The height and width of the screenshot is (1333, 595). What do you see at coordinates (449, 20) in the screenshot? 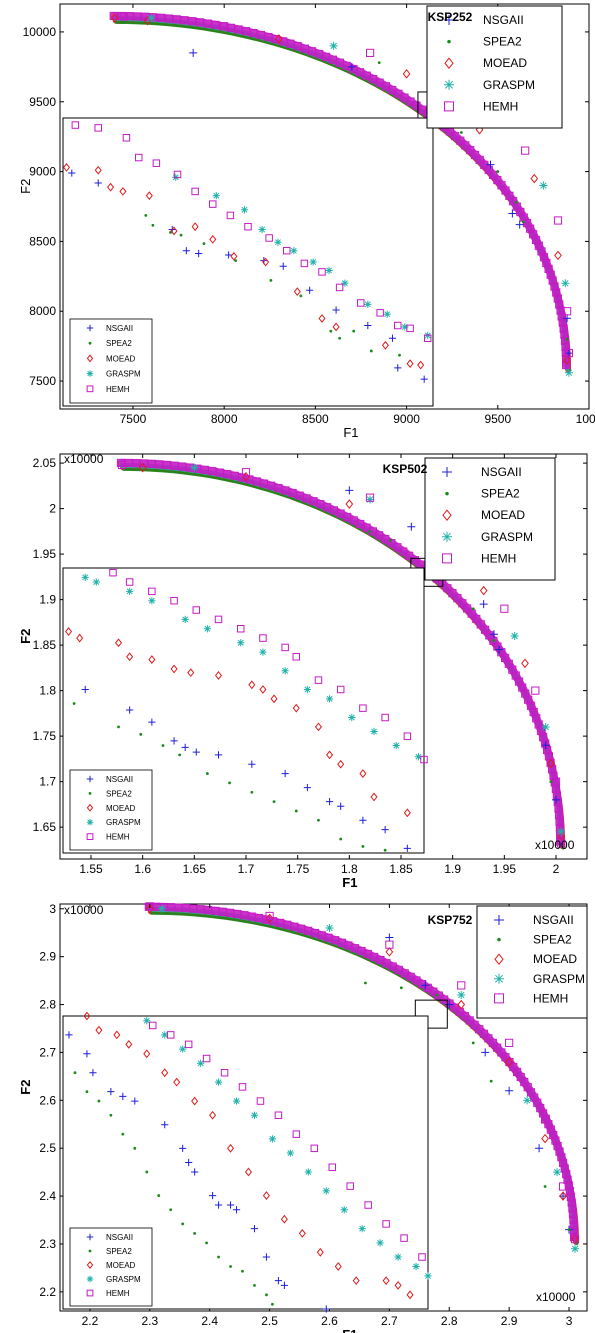
I see `legend-marker-nsgaii` at bounding box center [449, 20].